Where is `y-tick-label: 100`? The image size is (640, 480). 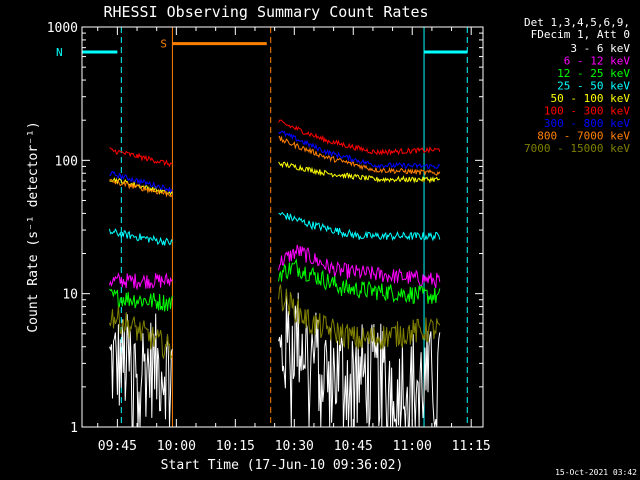 y-tick-label: 100 is located at coordinates (66, 161).